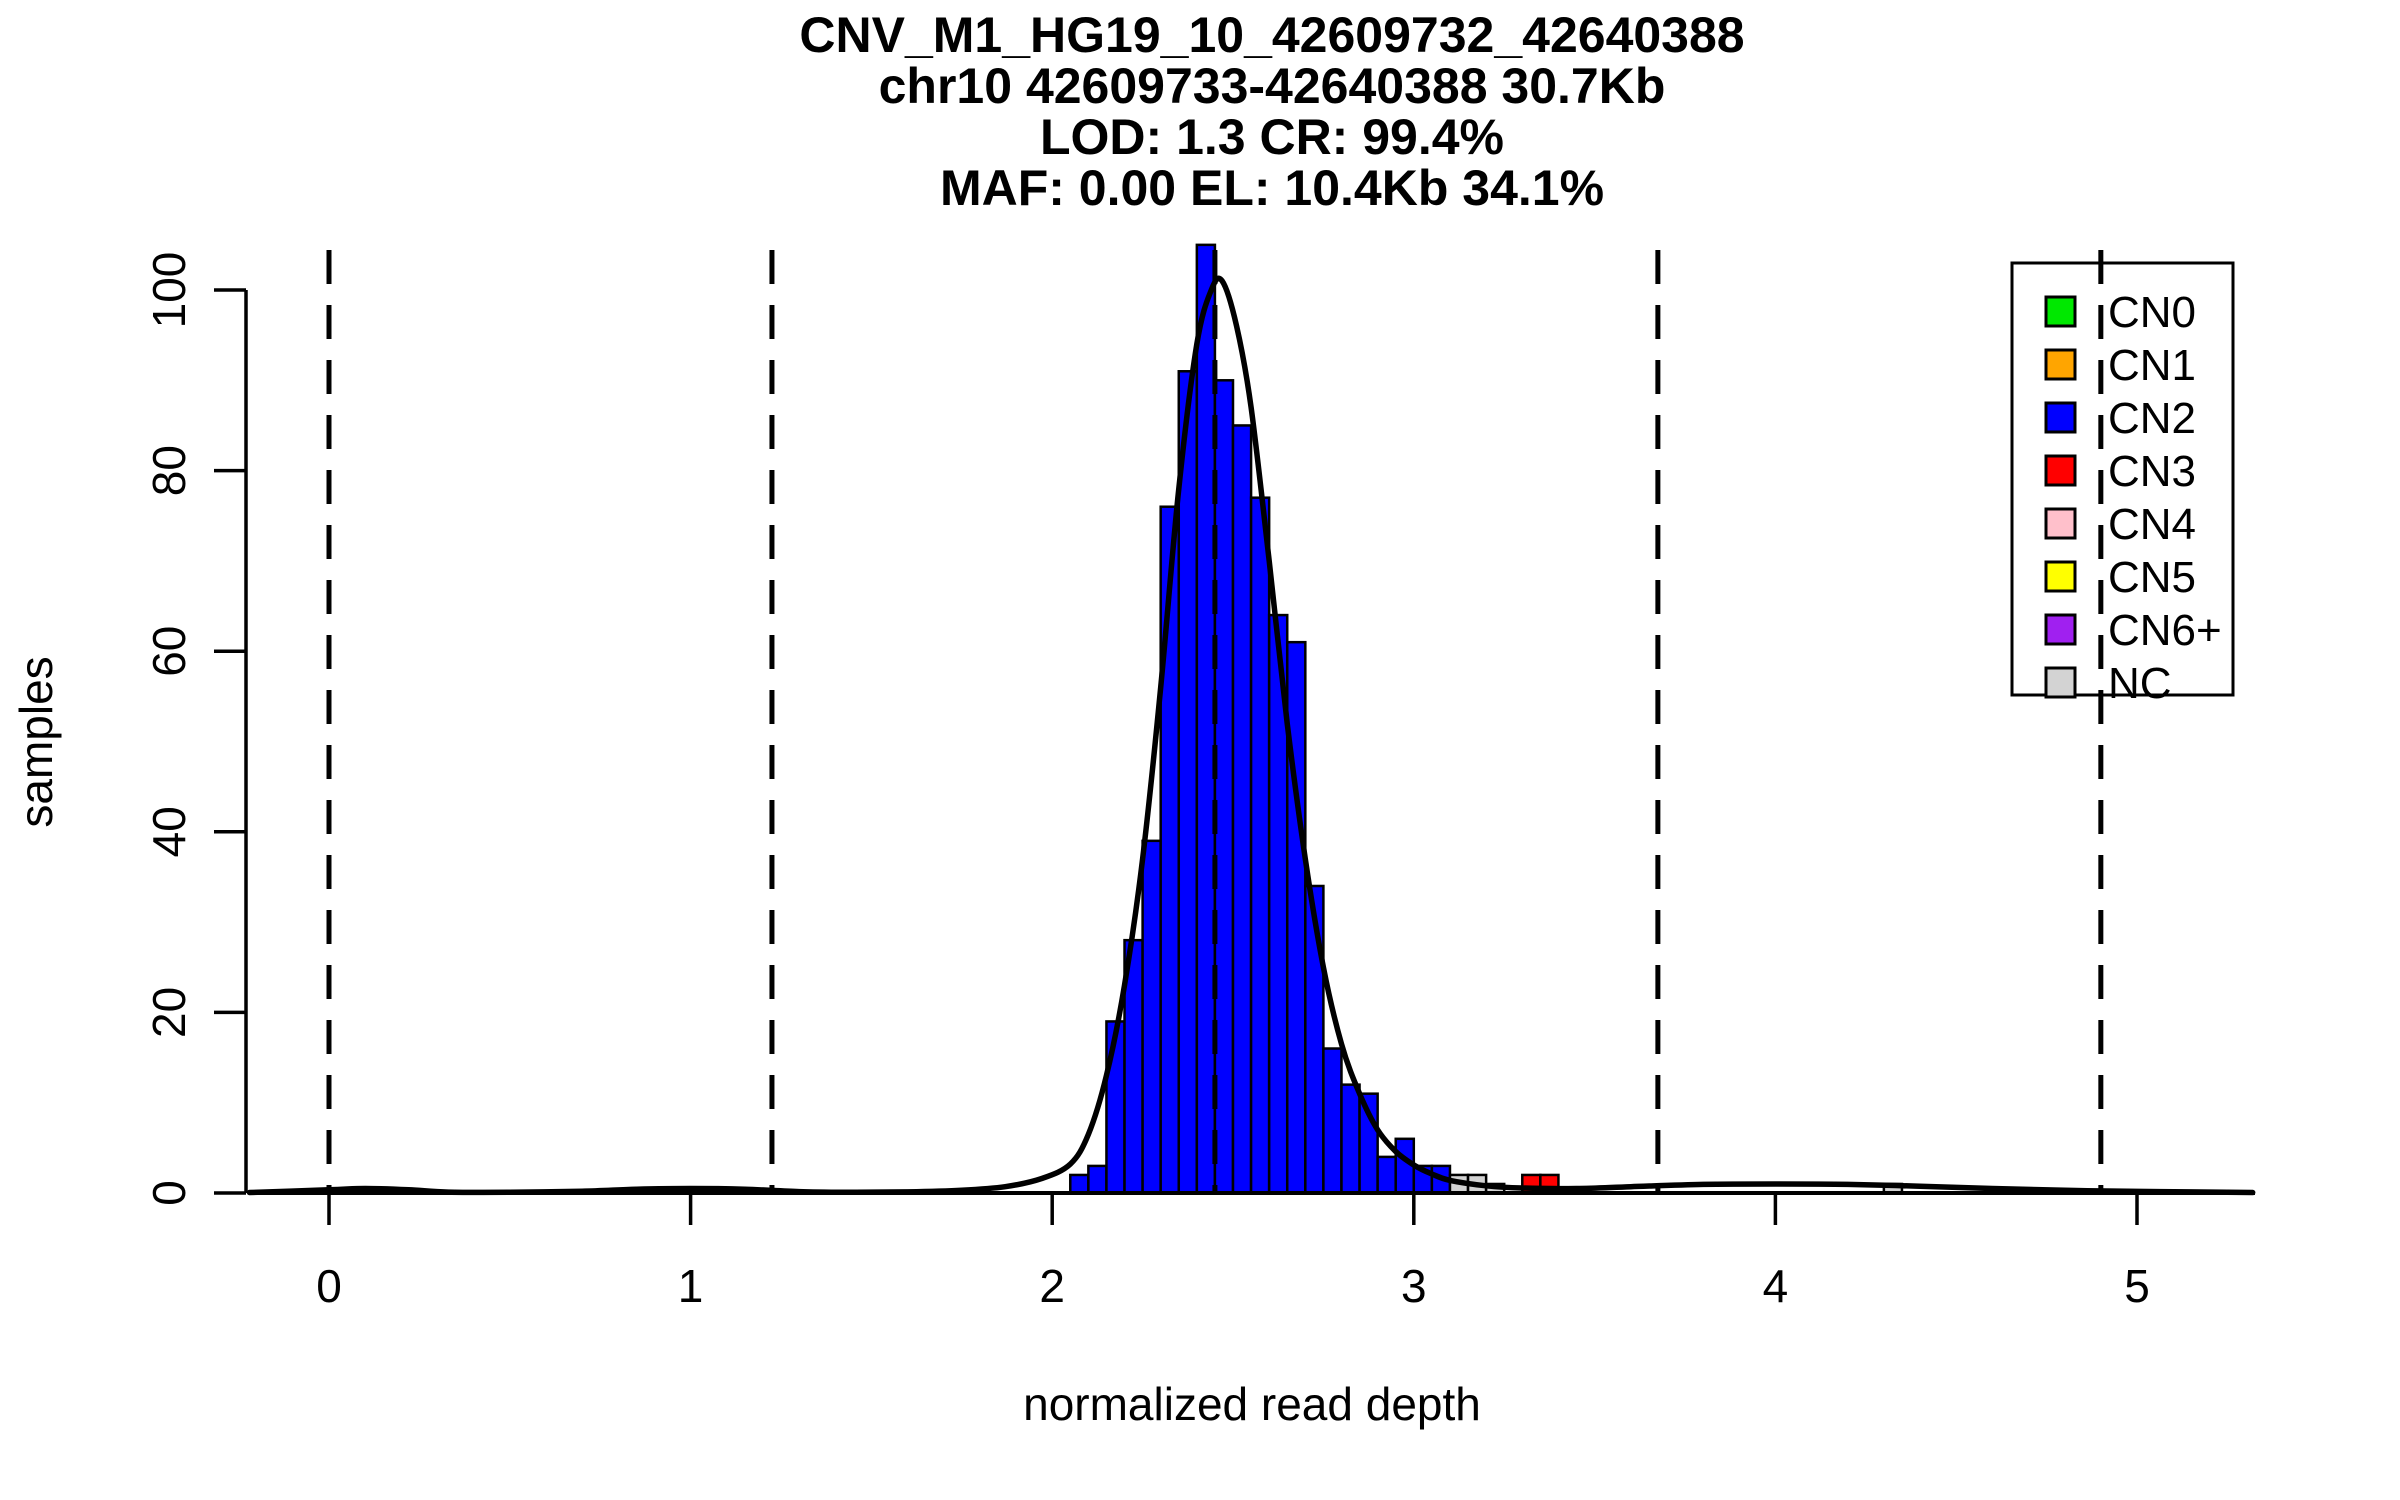 The height and width of the screenshot is (1500, 2400). What do you see at coordinates (2060, 417) in the screenshot?
I see `legend-swatch-cn2` at bounding box center [2060, 417].